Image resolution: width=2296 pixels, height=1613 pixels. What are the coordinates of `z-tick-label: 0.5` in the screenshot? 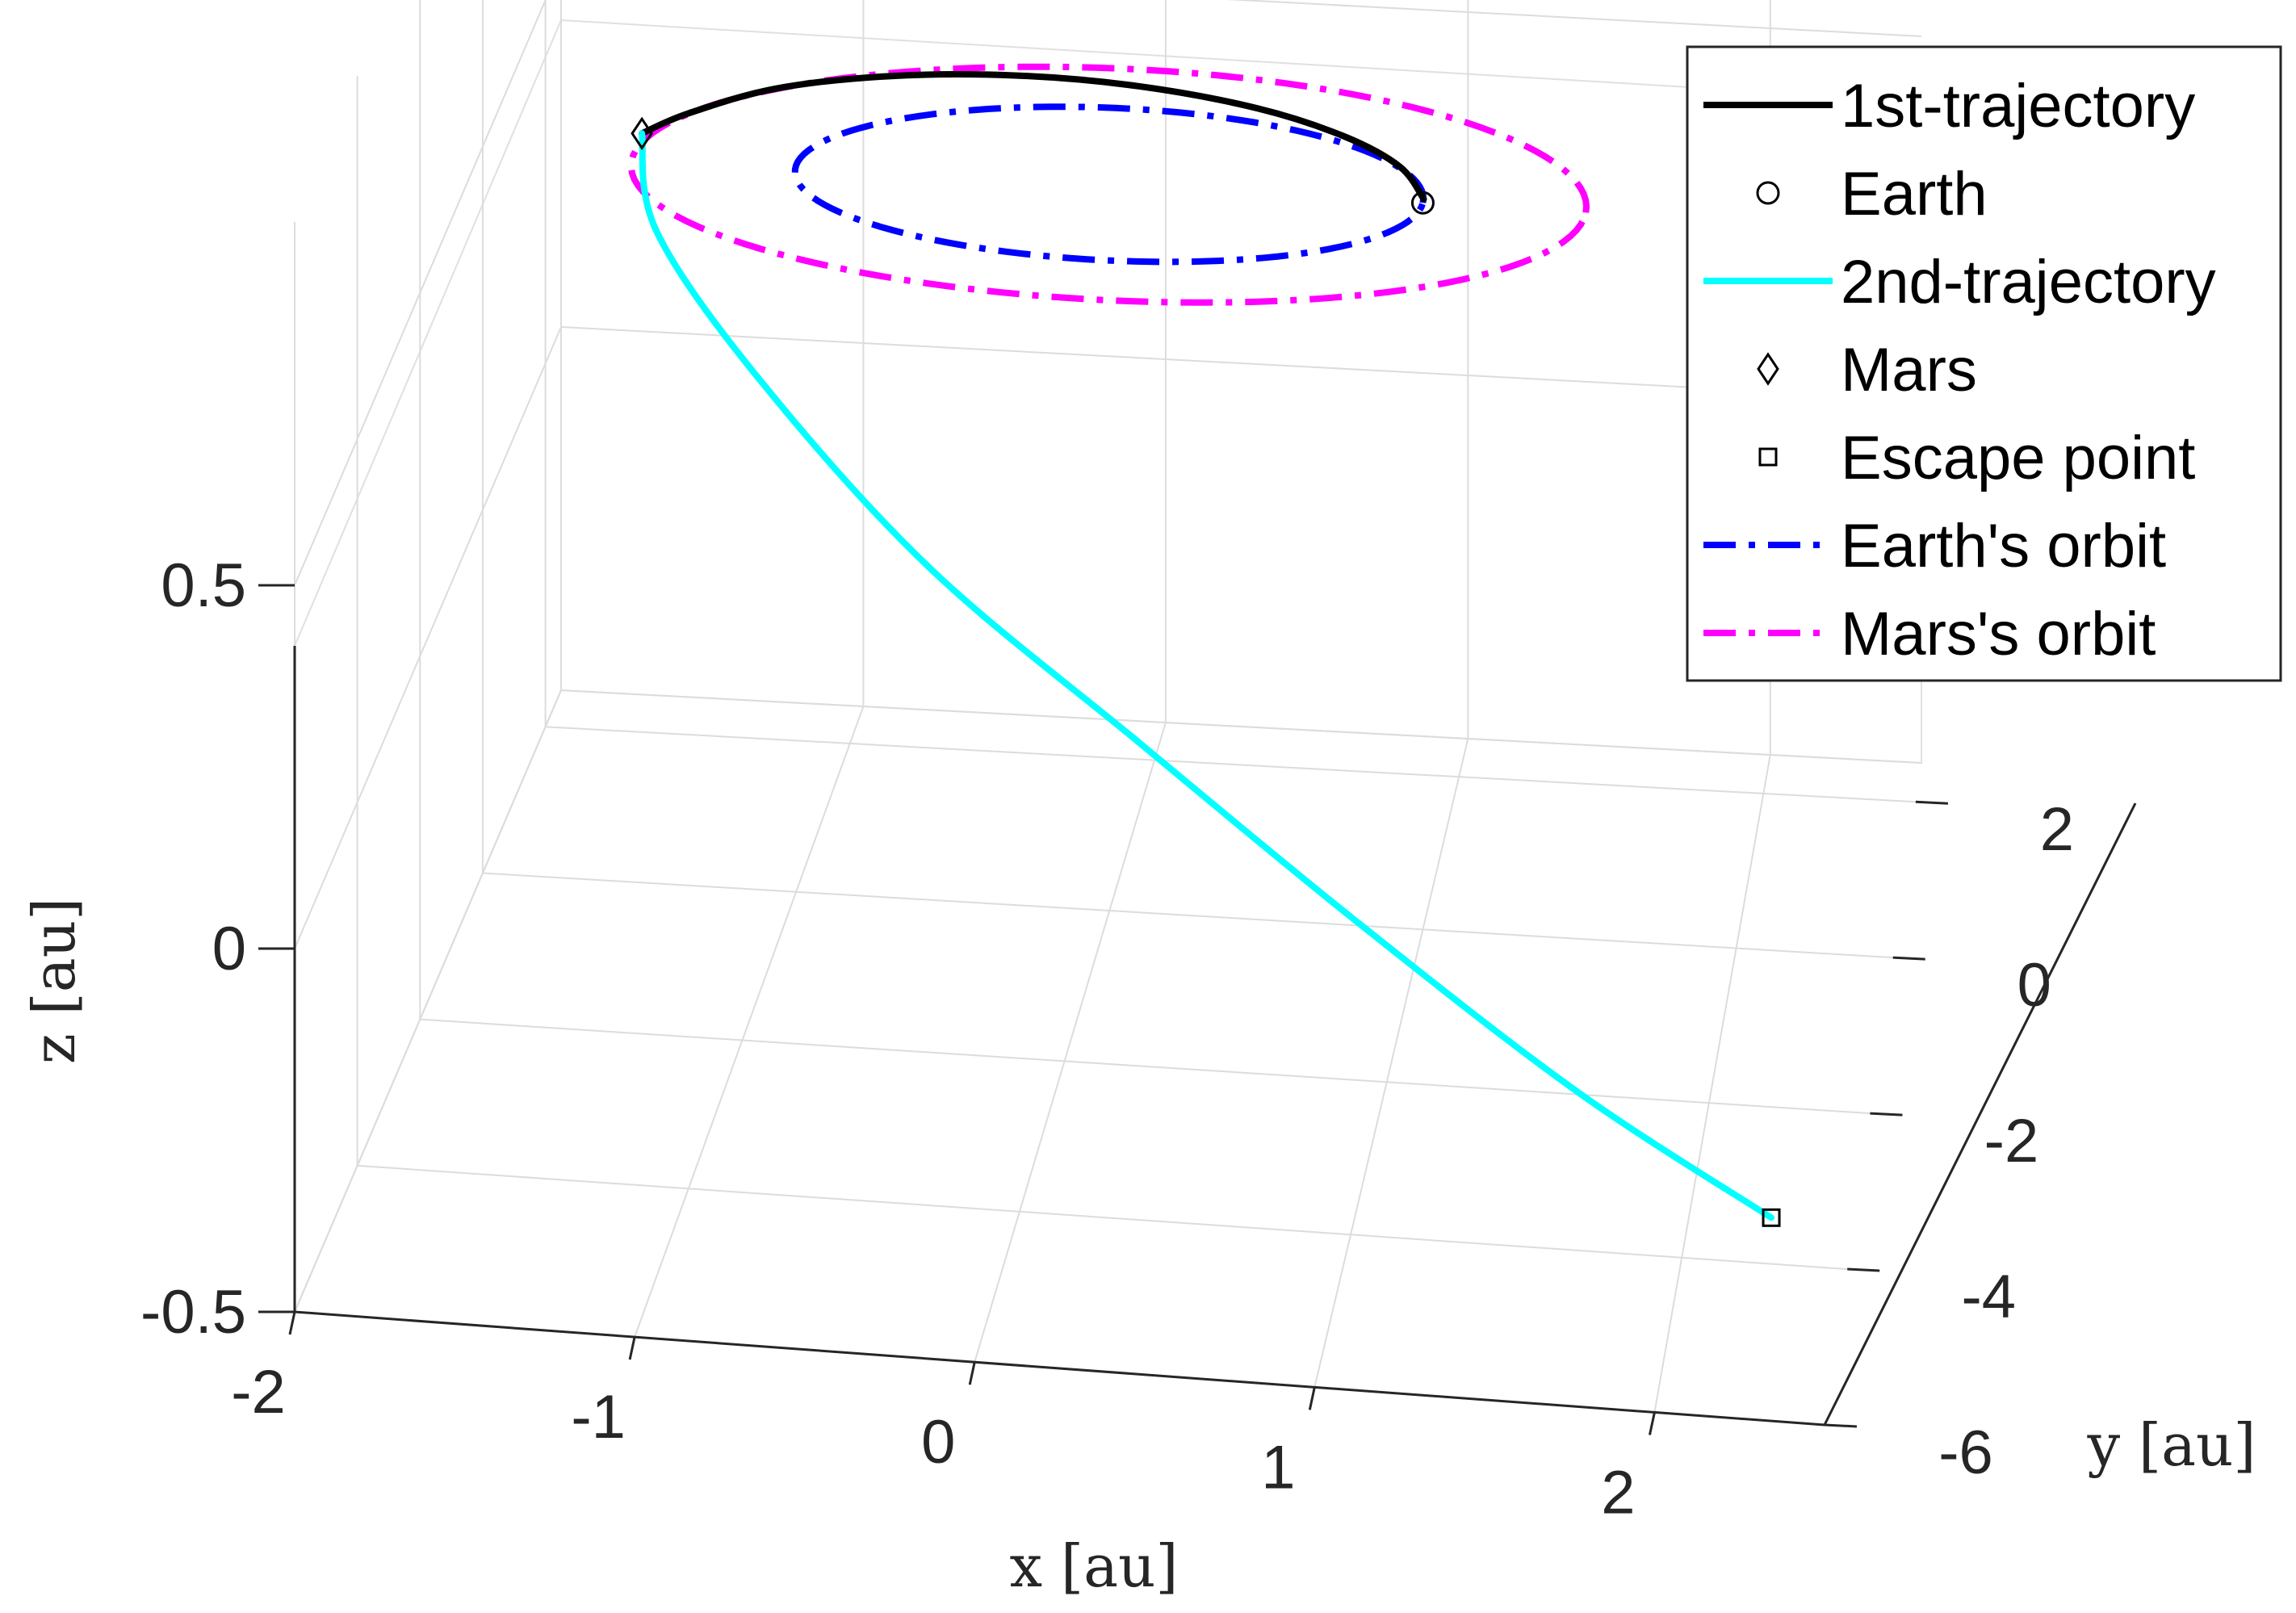 It's located at (203, 585).